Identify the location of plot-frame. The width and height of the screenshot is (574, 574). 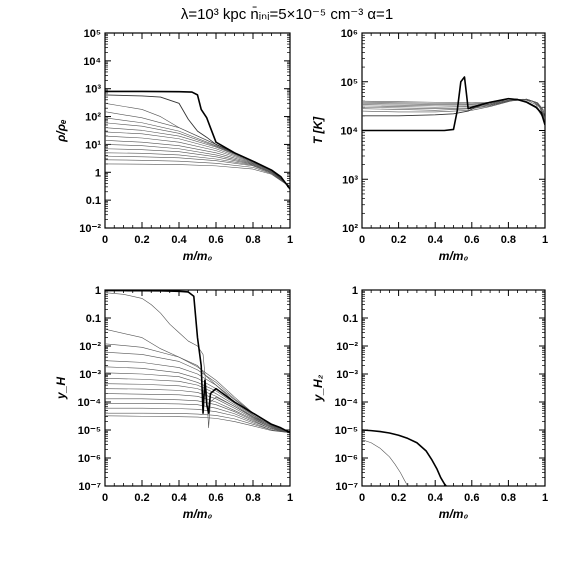
(197, 388).